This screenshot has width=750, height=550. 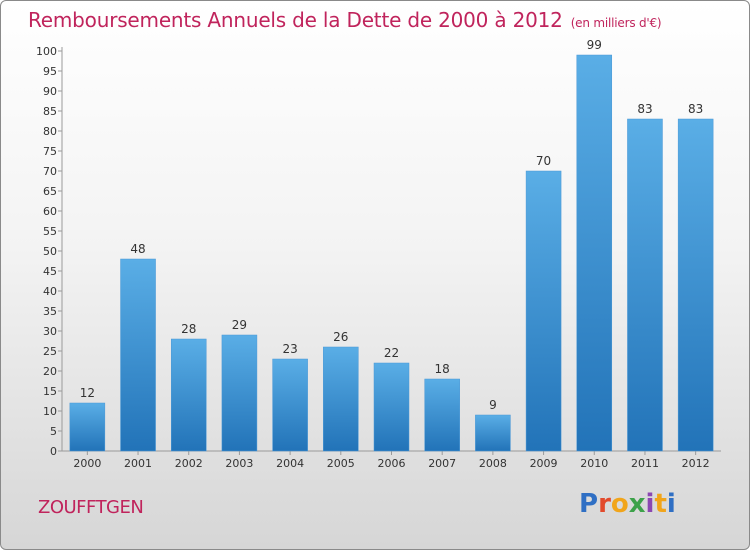 I want to click on data-label-2004: 23, so click(x=289, y=349).